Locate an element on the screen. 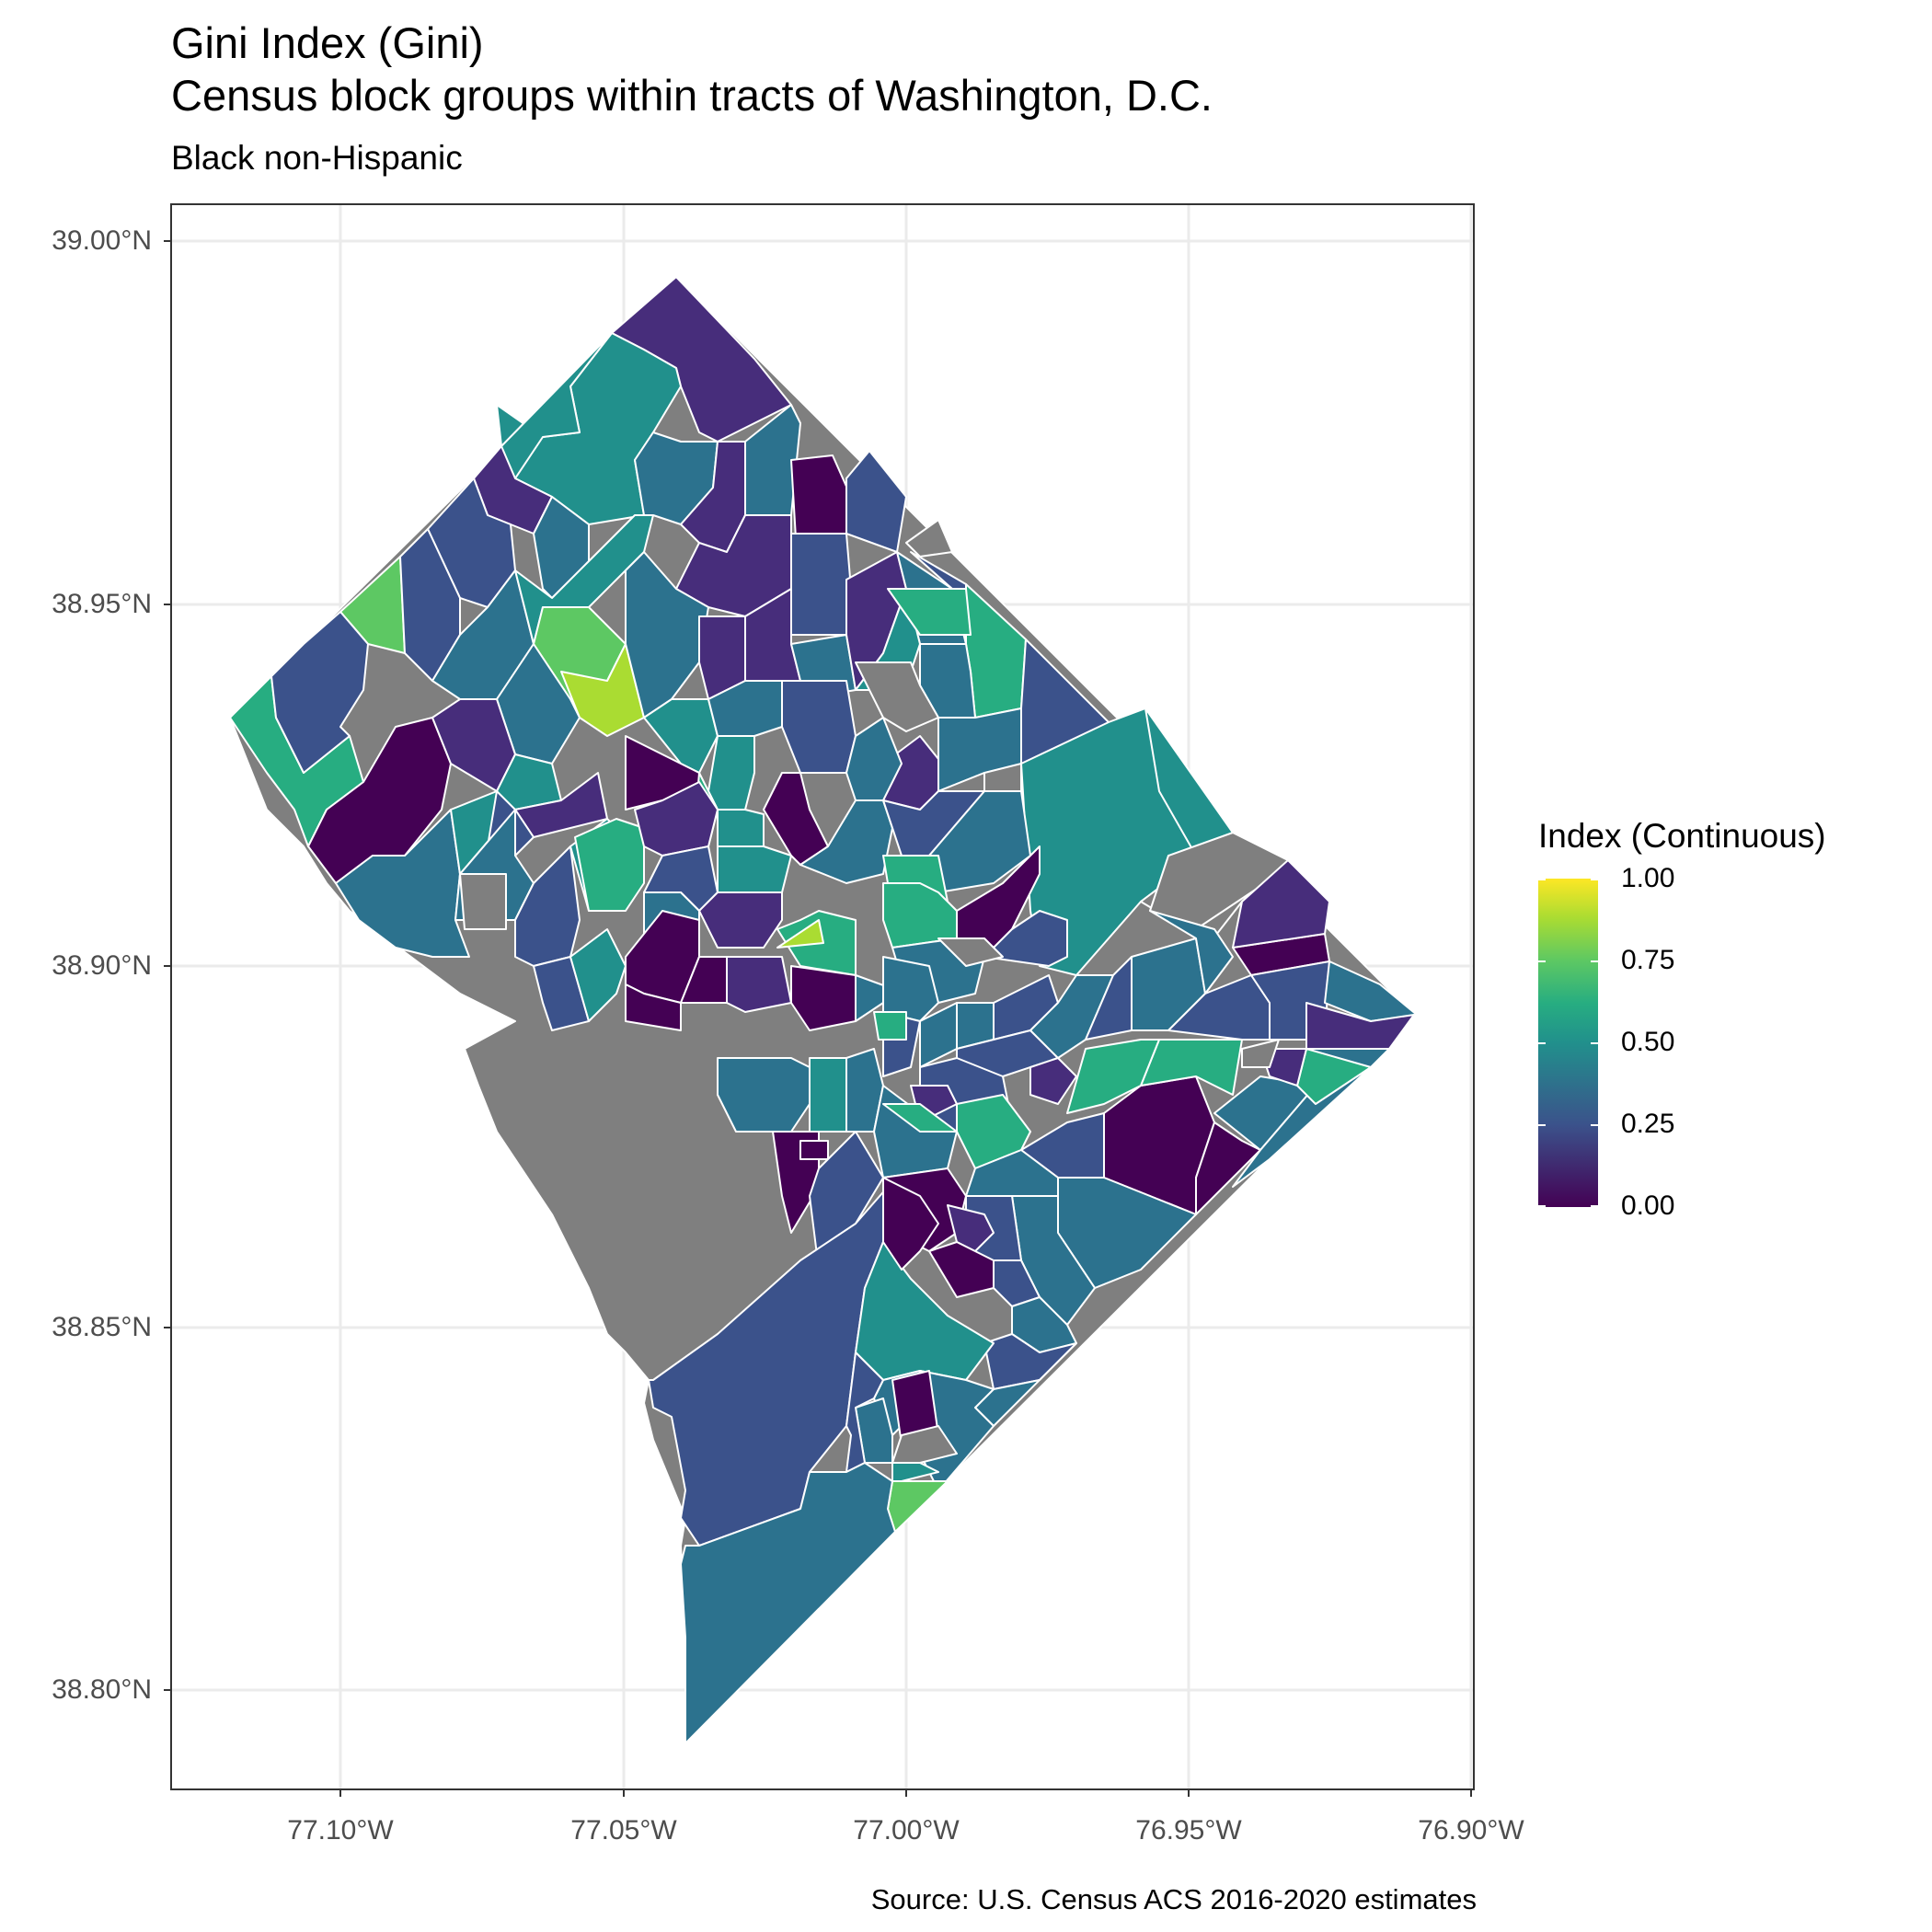  y-tick-label: 38.80°N is located at coordinates (102, 1689).